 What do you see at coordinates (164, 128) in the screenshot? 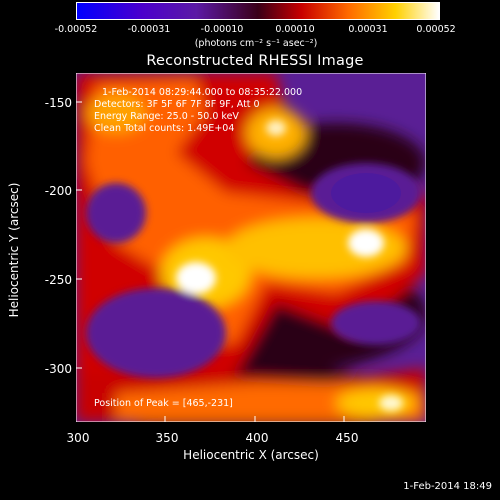
I see `clean-annotation: Clean Total counts: 1.49E+04` at bounding box center [164, 128].